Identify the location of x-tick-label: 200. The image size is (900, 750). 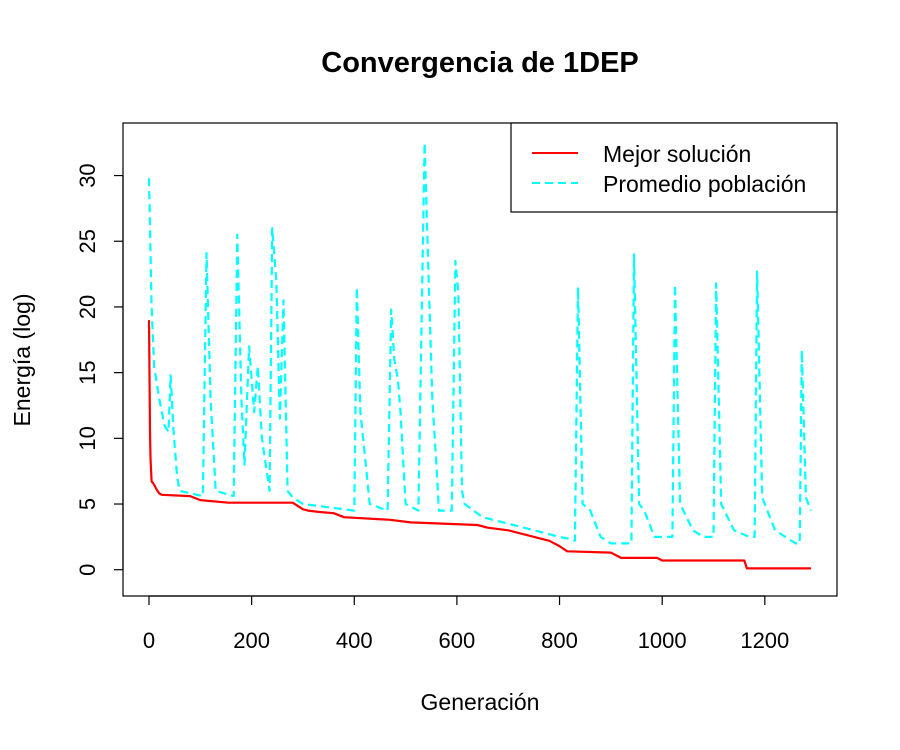
(251, 640).